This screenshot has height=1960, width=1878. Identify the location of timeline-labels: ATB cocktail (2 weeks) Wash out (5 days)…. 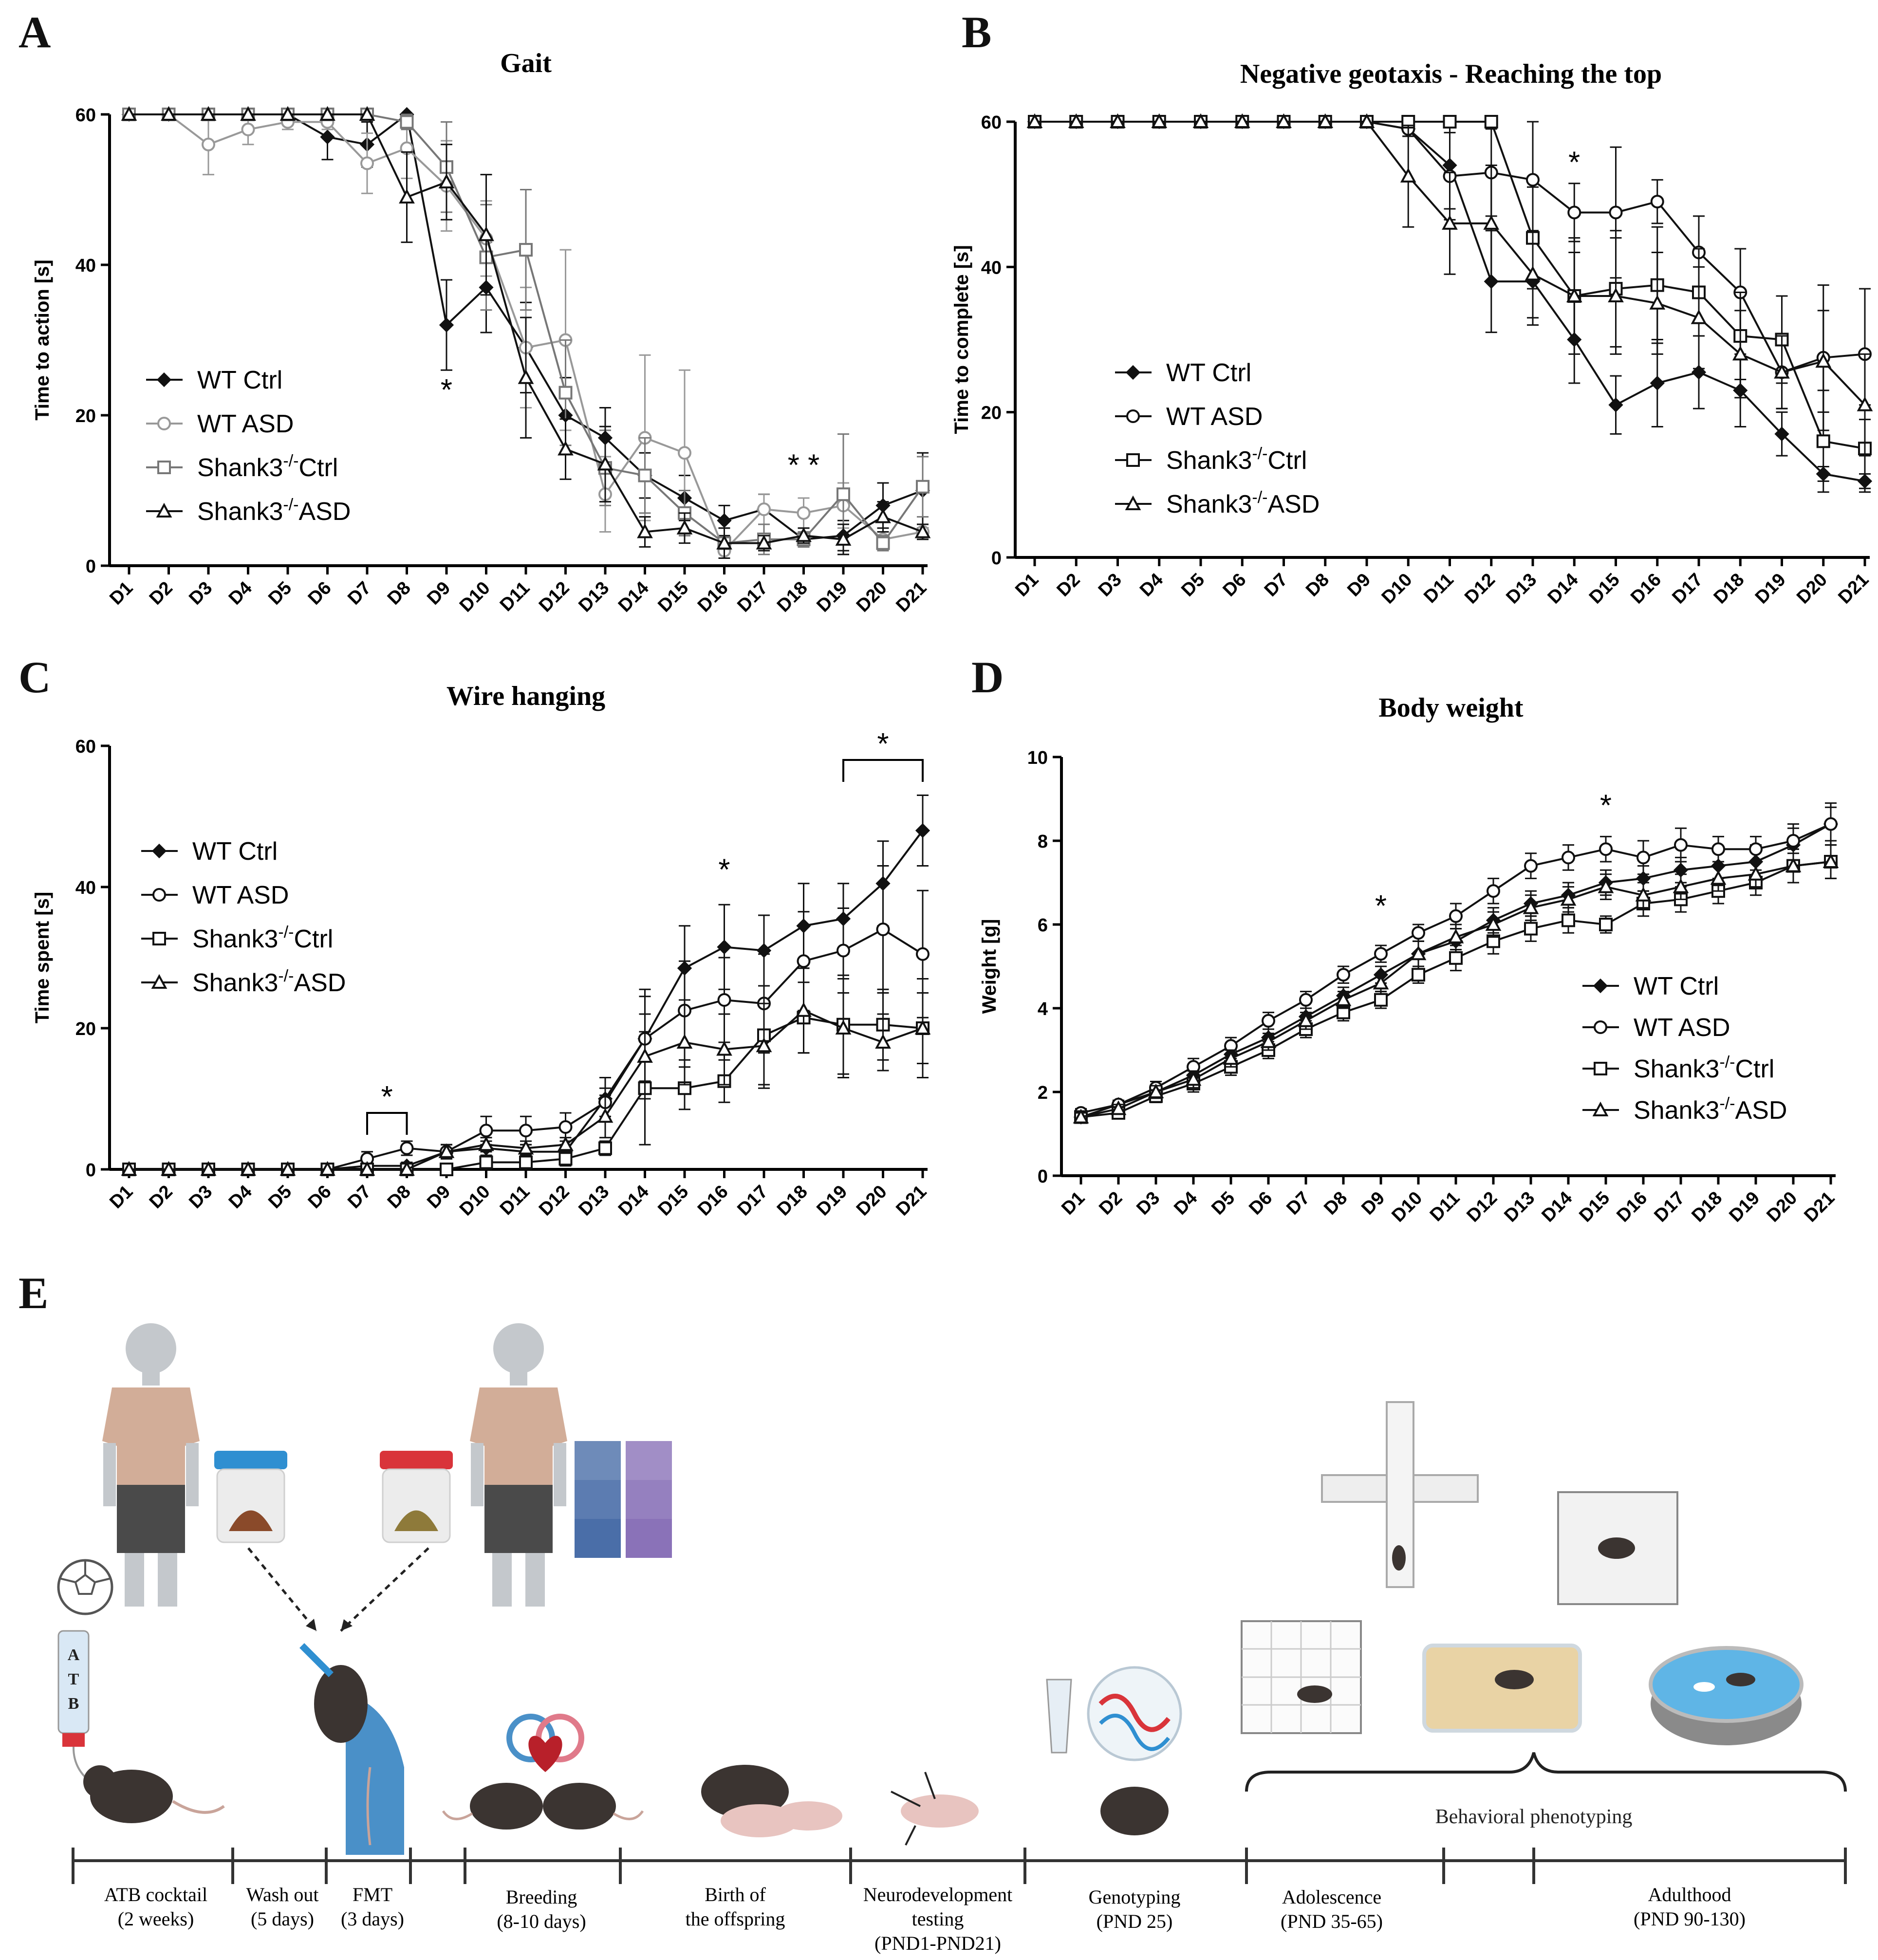
(925, 1919).